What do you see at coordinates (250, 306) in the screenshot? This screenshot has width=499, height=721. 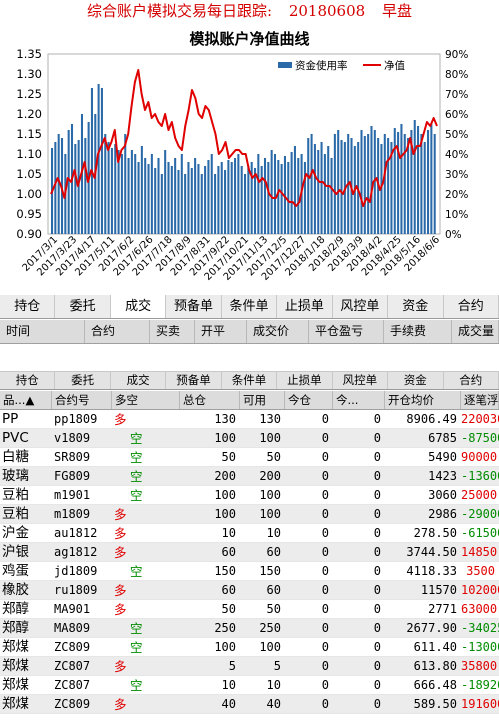 I see `top-tab-4: 条件单` at bounding box center [250, 306].